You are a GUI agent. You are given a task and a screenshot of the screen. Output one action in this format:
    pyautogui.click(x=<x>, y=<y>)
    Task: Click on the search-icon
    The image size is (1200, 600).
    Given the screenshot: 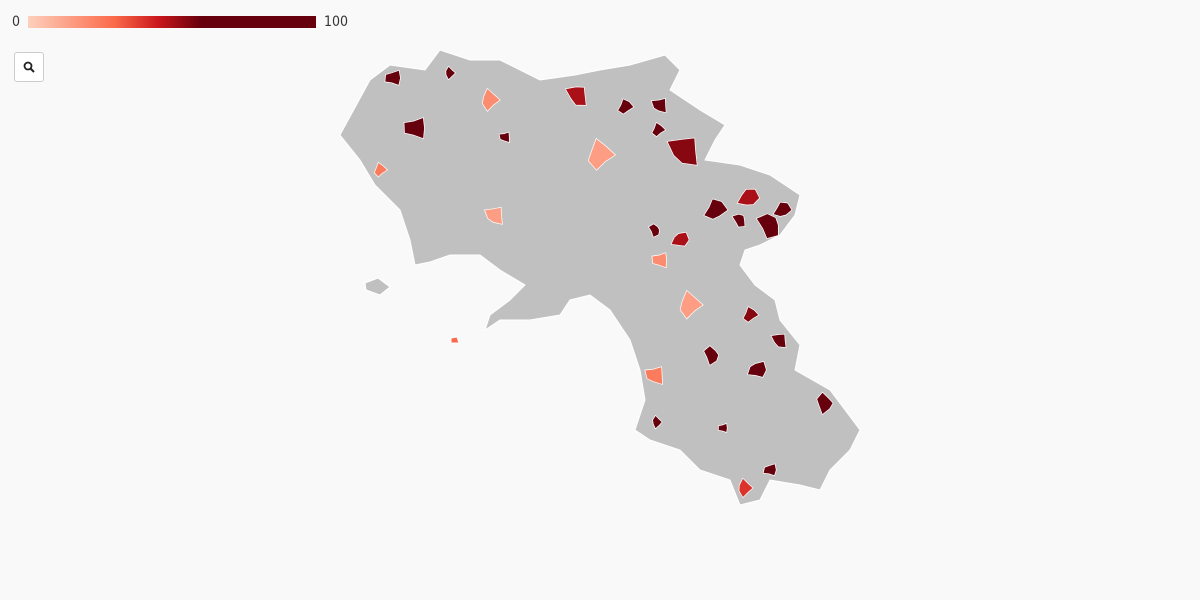 What is the action you would take?
    pyautogui.click(x=29, y=67)
    